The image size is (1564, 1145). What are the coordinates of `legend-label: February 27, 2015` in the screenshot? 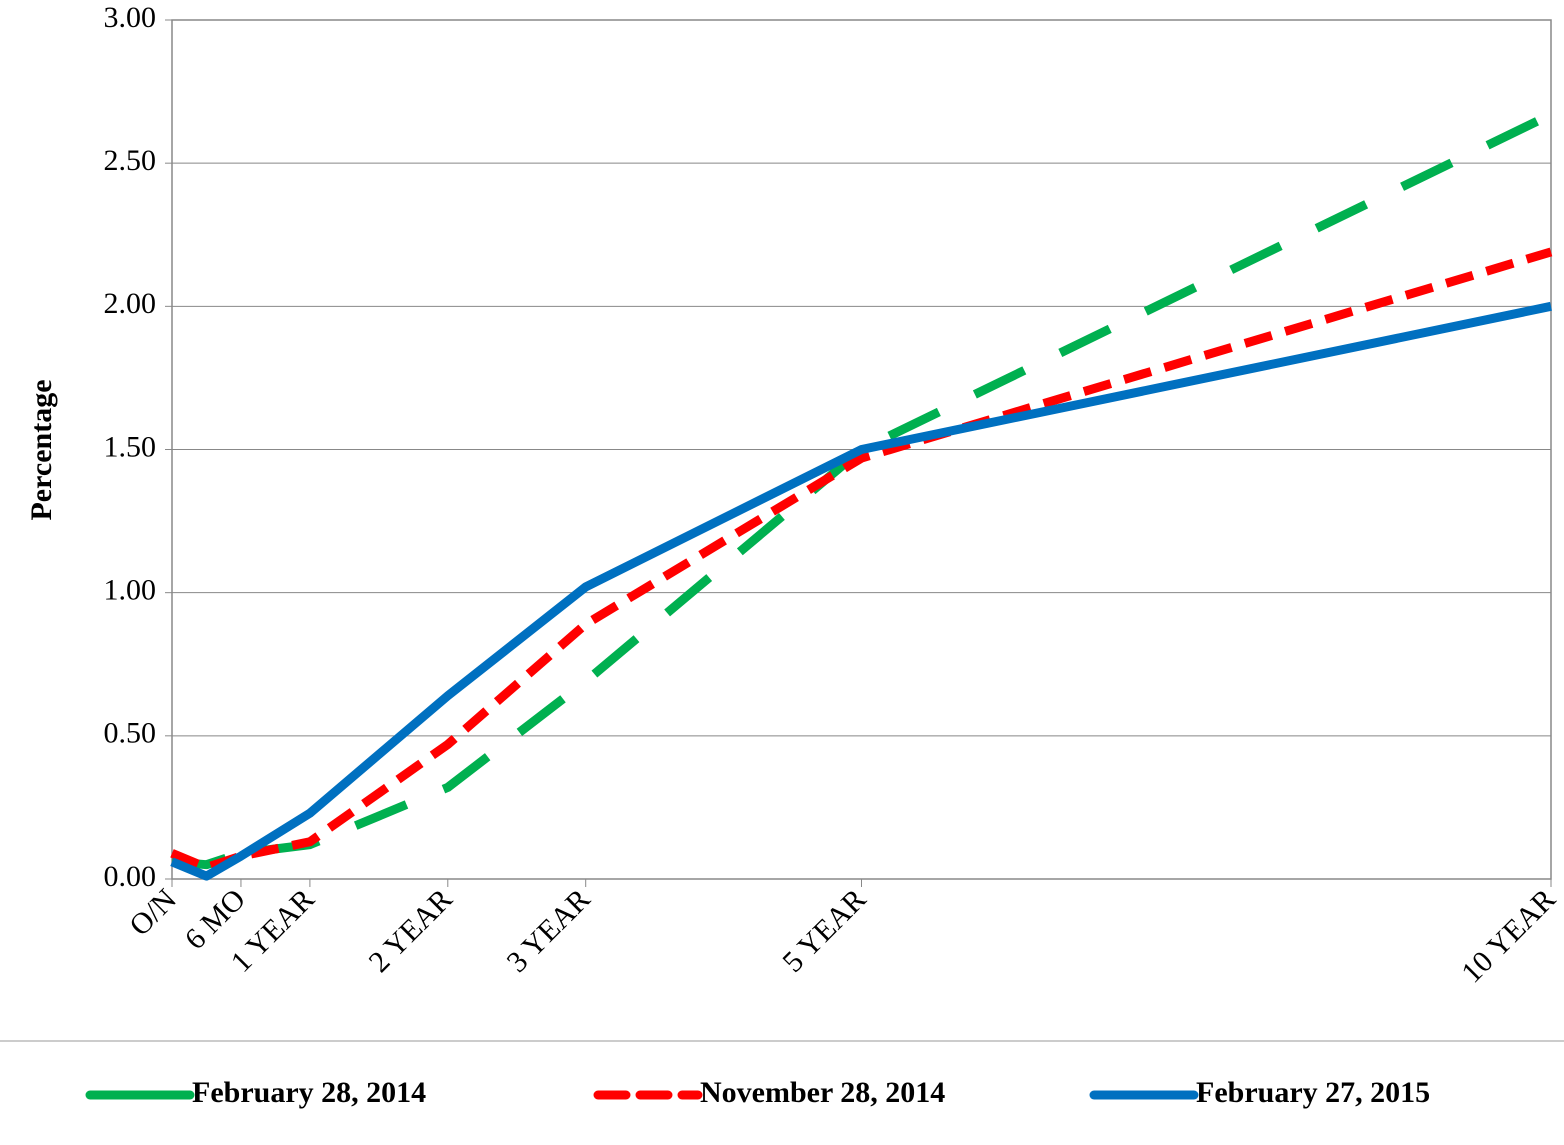 It's located at (1313, 1092).